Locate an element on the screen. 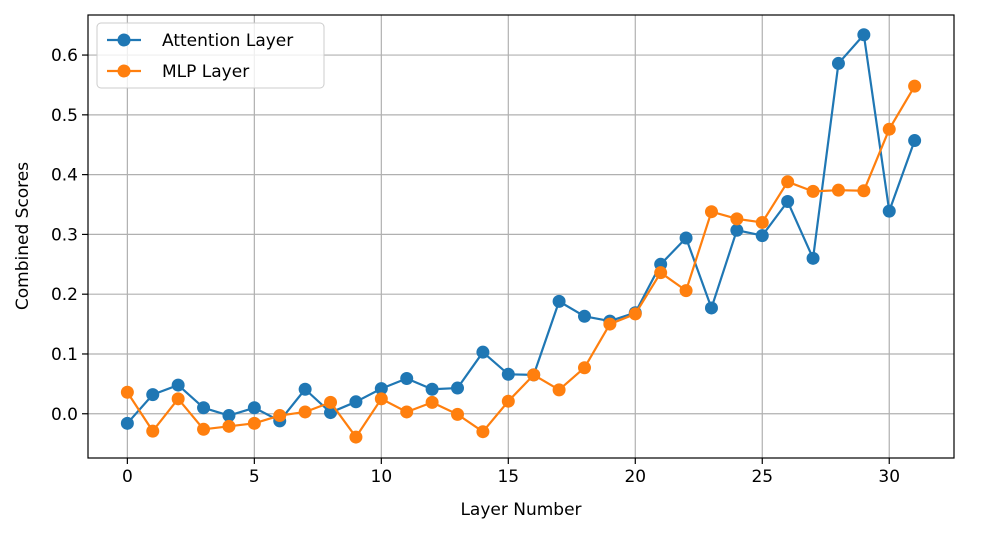 This screenshot has width=997, height=534. x-axis-ticks: 0 5 10 15 20 25 30 is located at coordinates (511, 472).